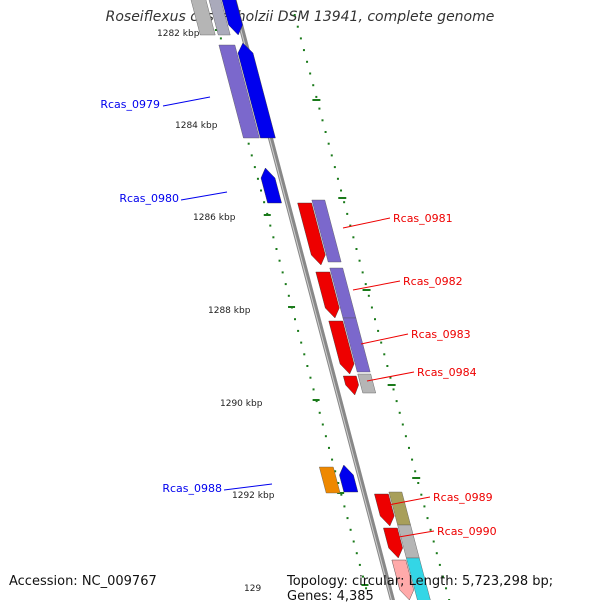 The width and height of the screenshot is (600, 604). Describe the element at coordinates (204, 196) in the screenshot. I see `gene-label-rcas-0980-leader` at that location.